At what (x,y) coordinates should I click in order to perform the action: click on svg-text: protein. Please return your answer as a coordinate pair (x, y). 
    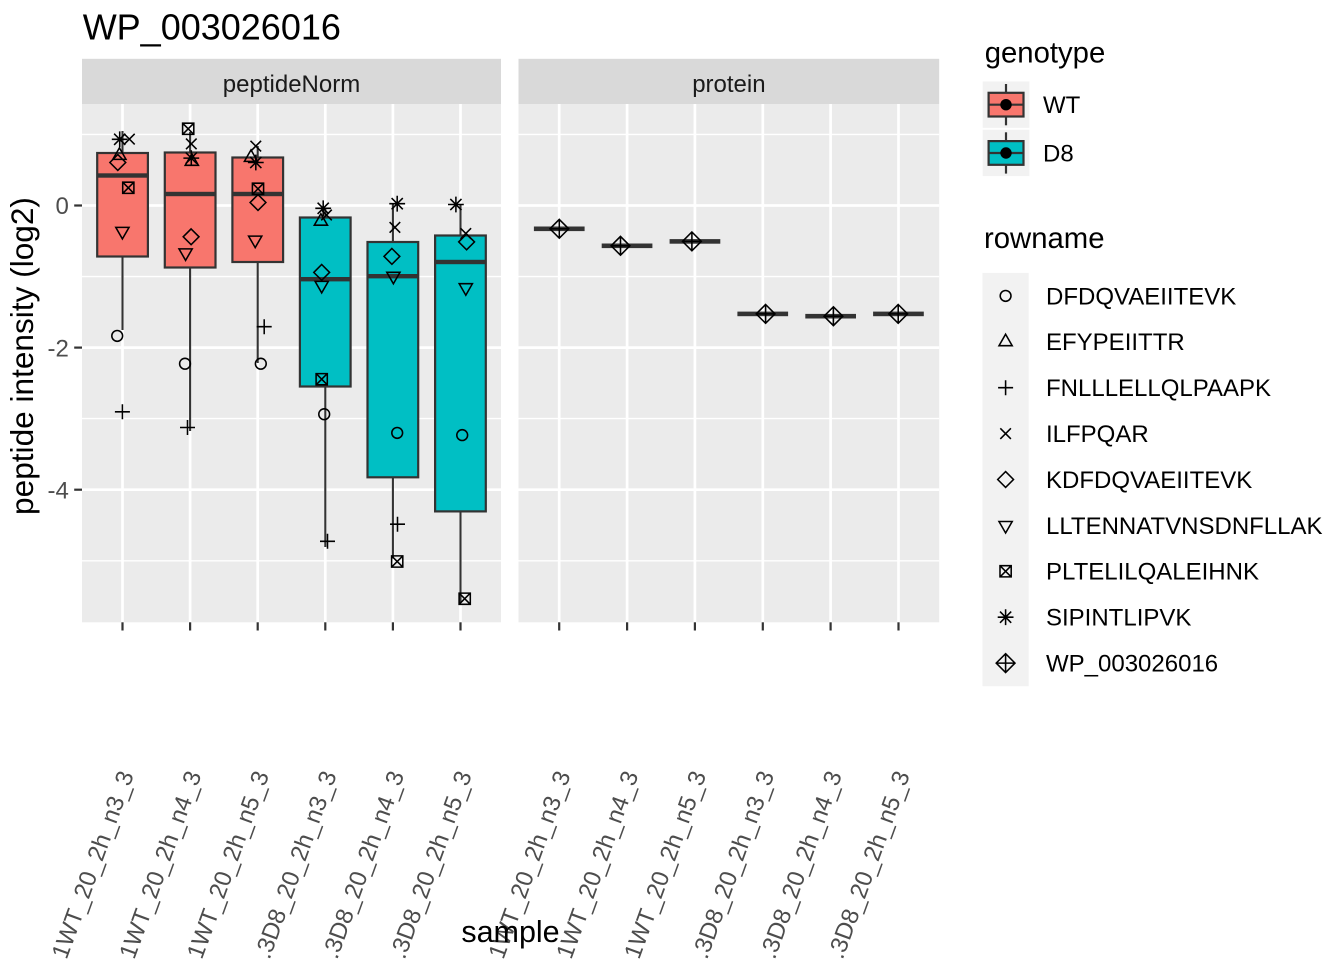
    Looking at the image, I should click on (728, 84).